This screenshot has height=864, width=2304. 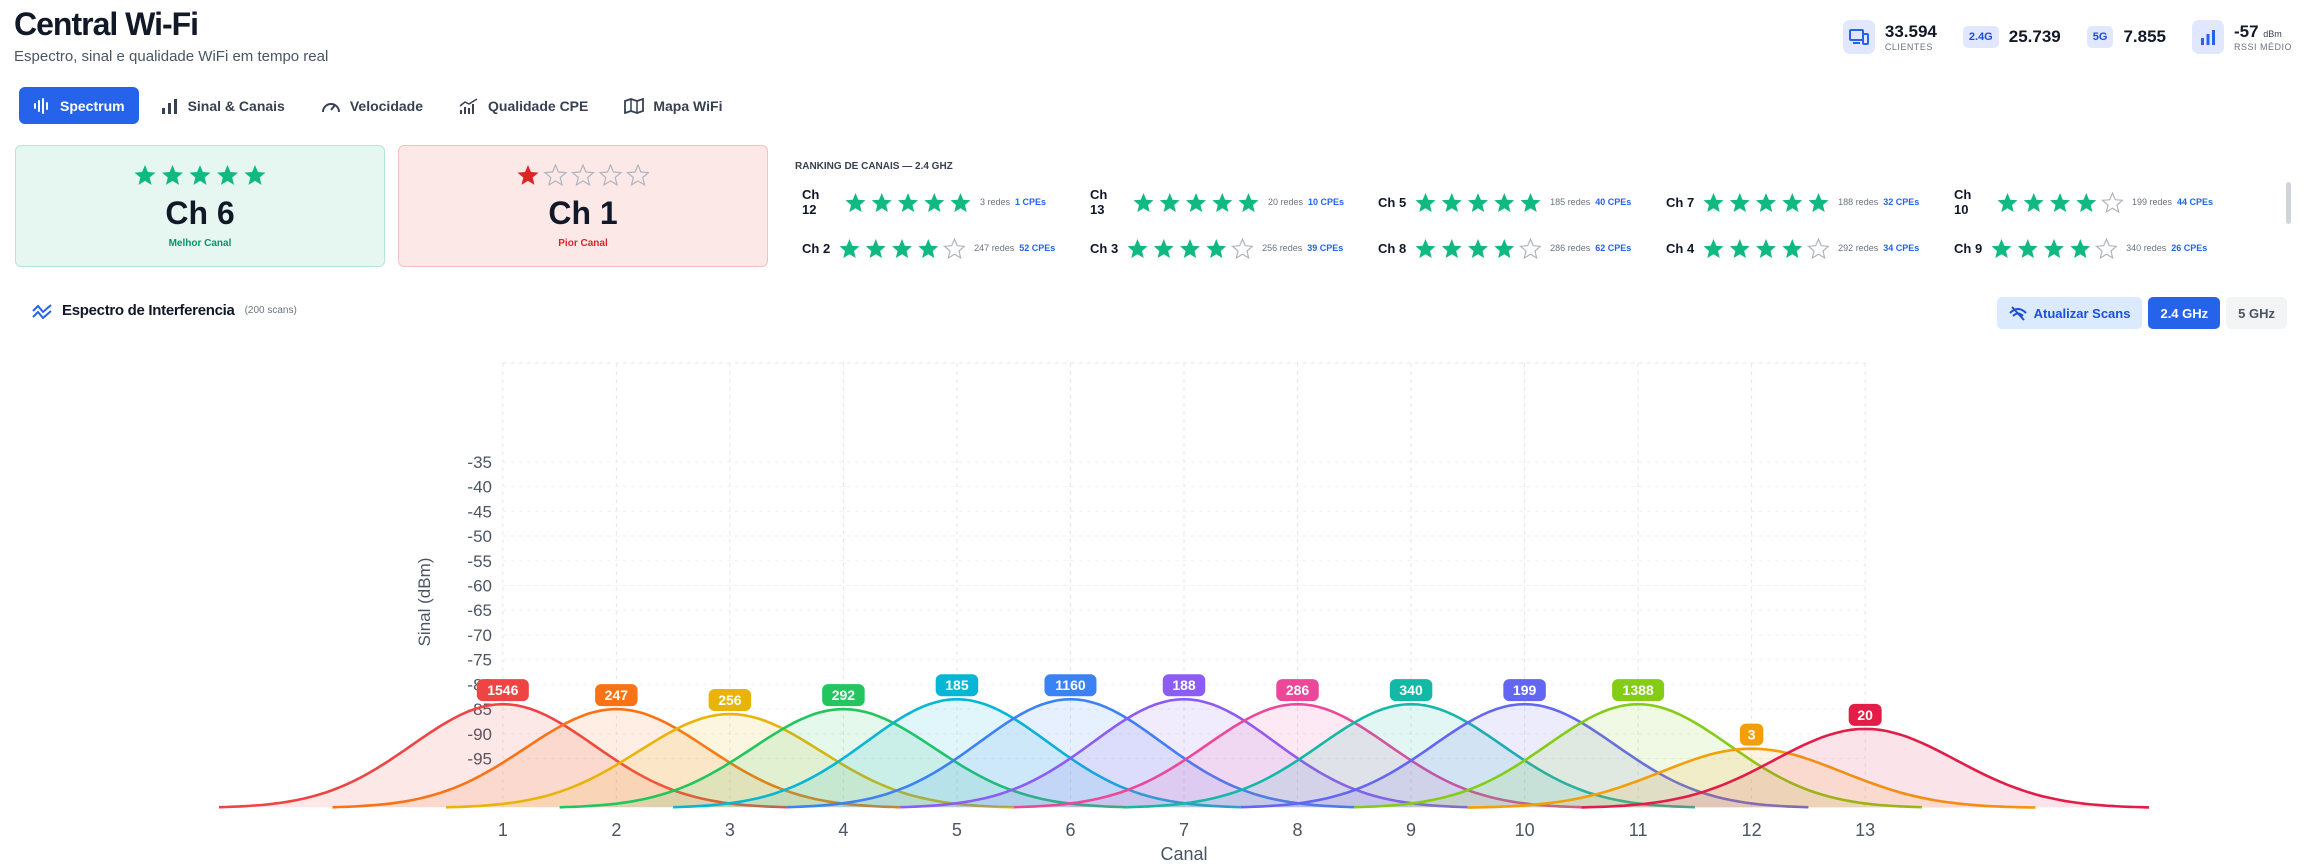 What do you see at coordinates (2246, 31) in the screenshot?
I see `stat-value: -57` at bounding box center [2246, 31].